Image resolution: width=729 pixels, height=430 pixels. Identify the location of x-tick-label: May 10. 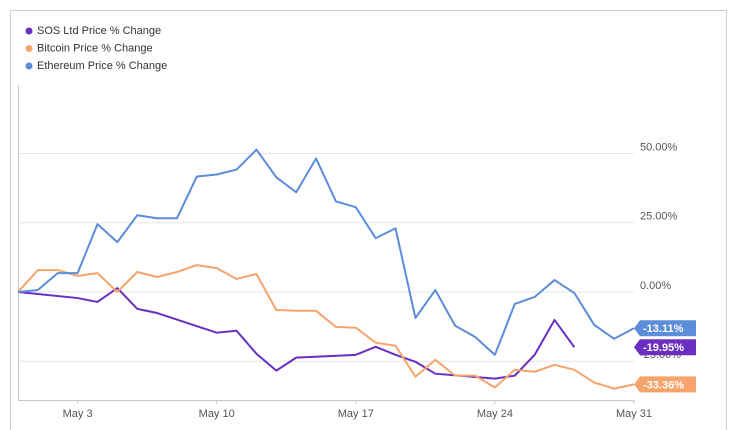
(217, 414).